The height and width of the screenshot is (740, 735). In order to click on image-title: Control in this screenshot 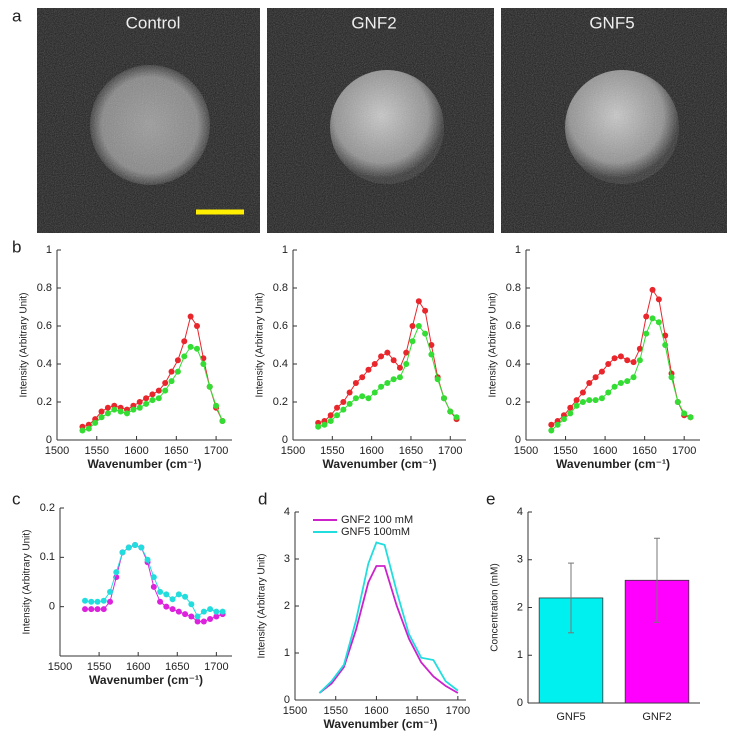, I will do `click(153, 22)`.